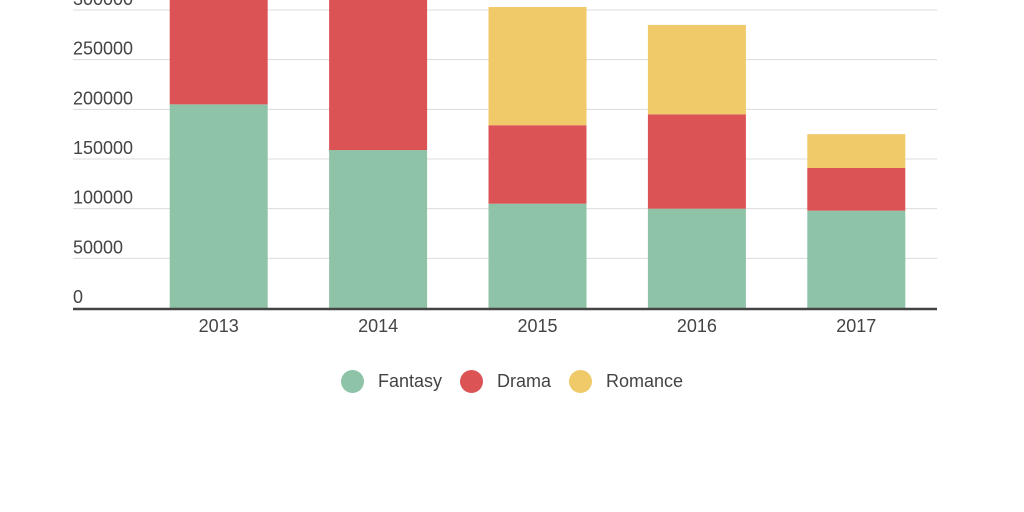 The height and width of the screenshot is (512, 1024). I want to click on bar-romance-2015, so click(537, 66).